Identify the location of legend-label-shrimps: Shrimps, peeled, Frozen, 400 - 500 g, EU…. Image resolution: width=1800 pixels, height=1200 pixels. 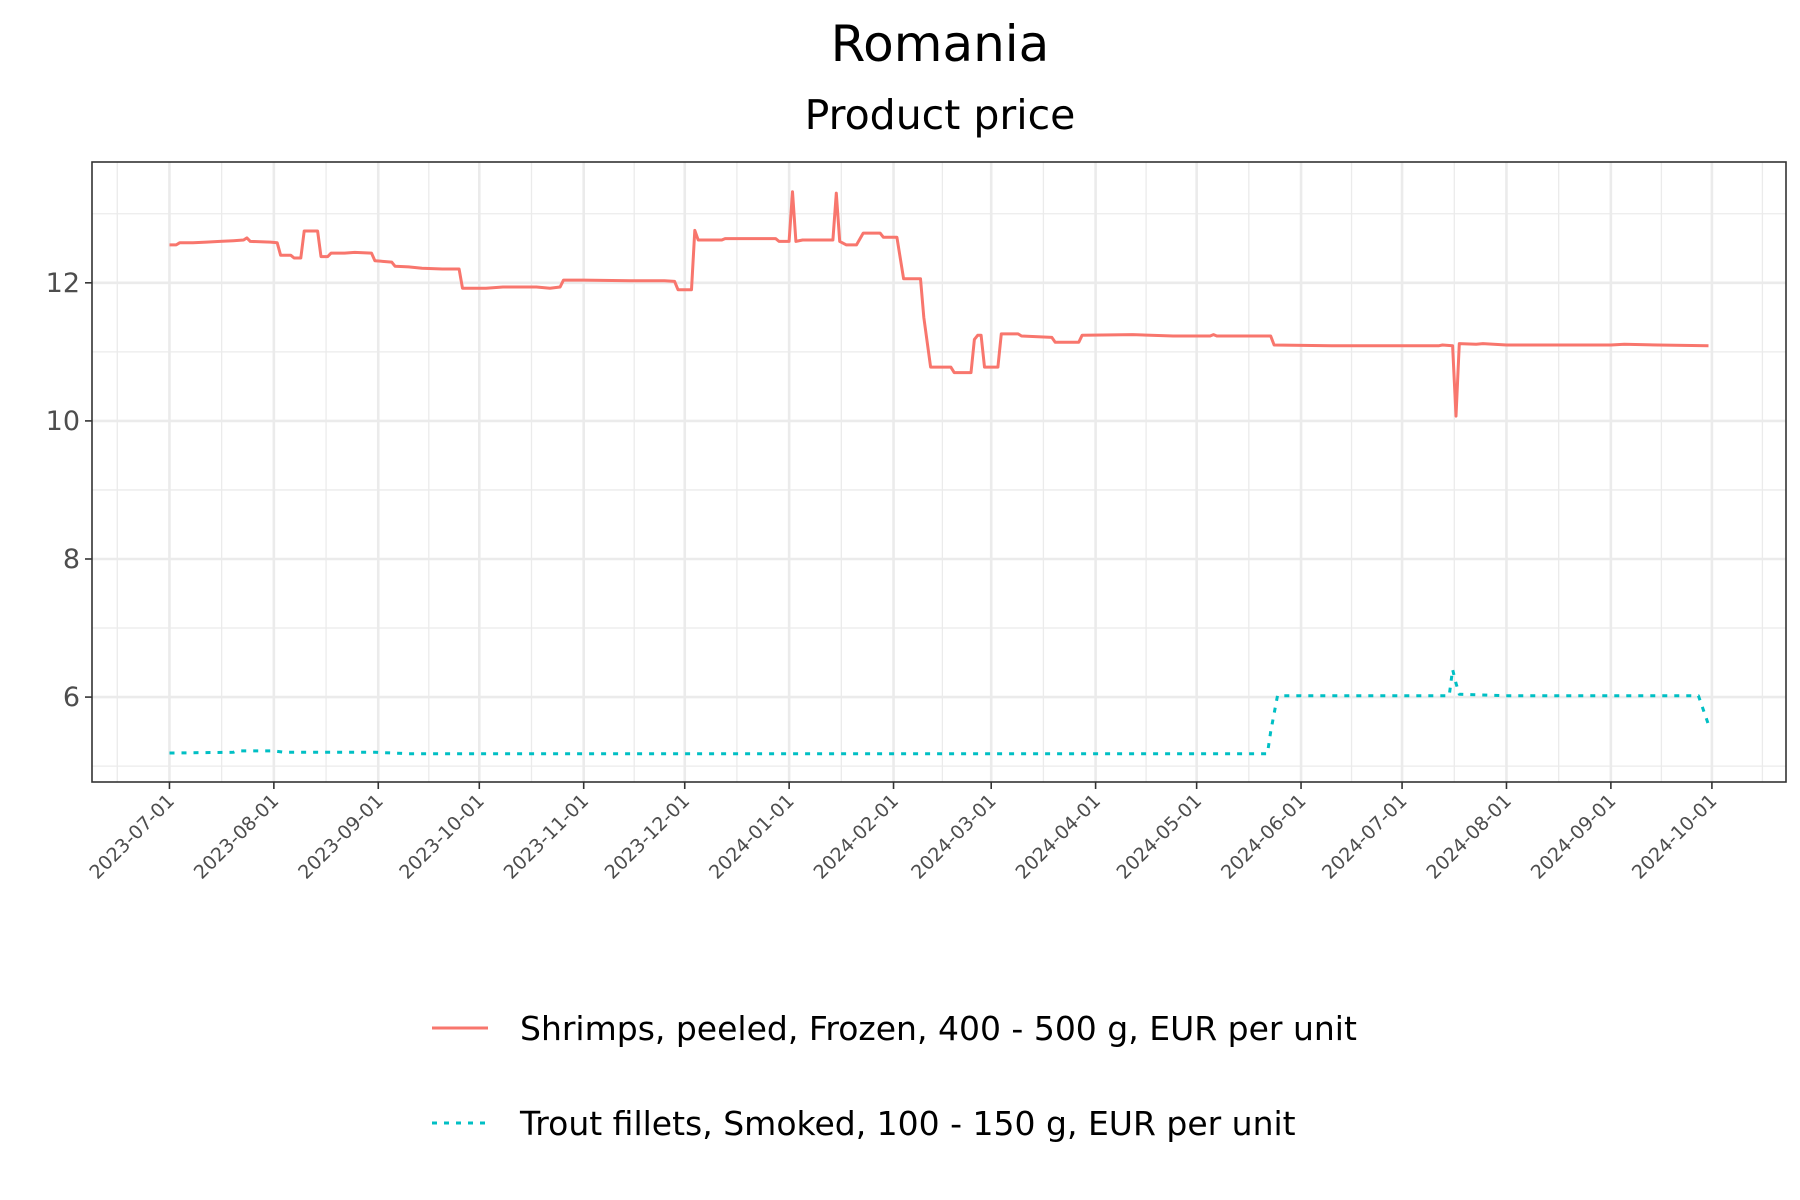
(938, 1028).